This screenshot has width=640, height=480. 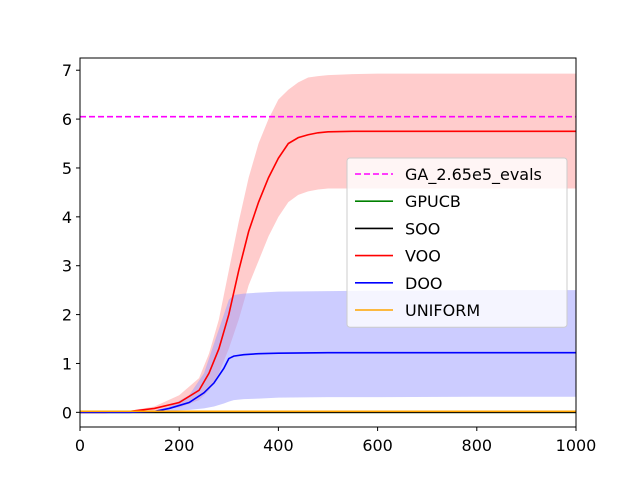 What do you see at coordinates (424, 283) in the screenshot?
I see `legend-label: DOO` at bounding box center [424, 283].